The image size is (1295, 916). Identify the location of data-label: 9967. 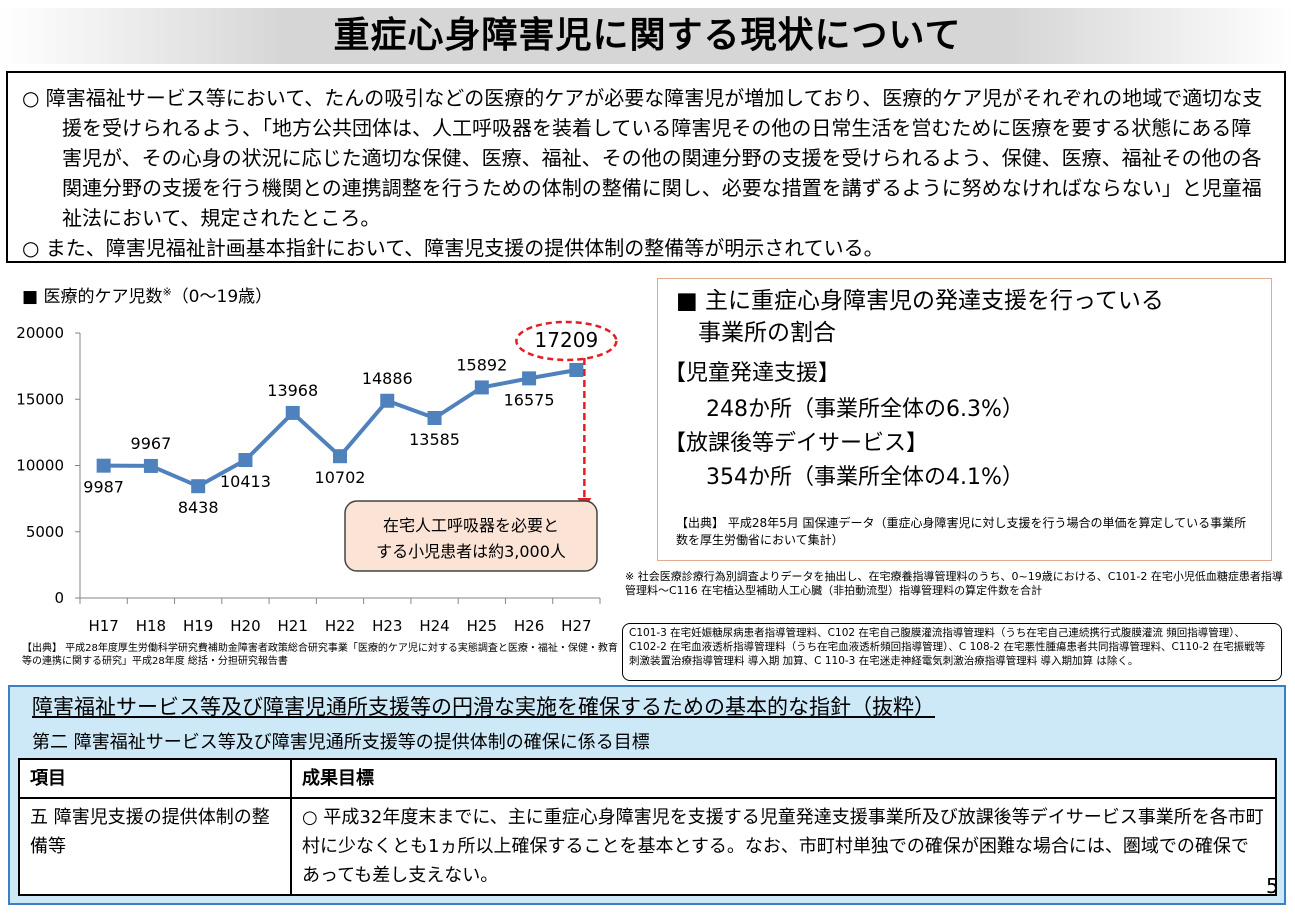
(151, 443).